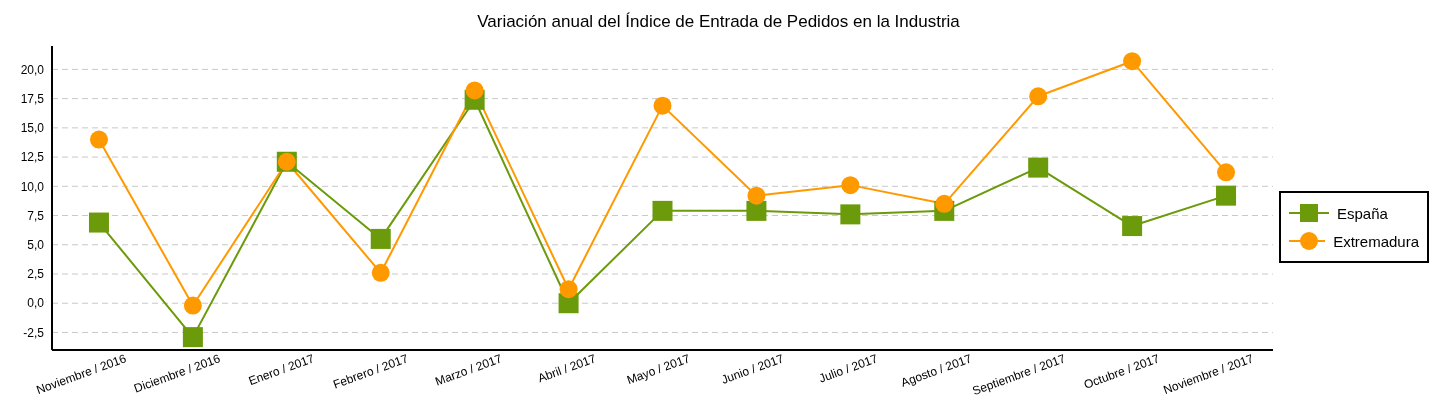  Describe the element at coordinates (36, 215) in the screenshot. I see `y-tick-label: 7,5` at that location.